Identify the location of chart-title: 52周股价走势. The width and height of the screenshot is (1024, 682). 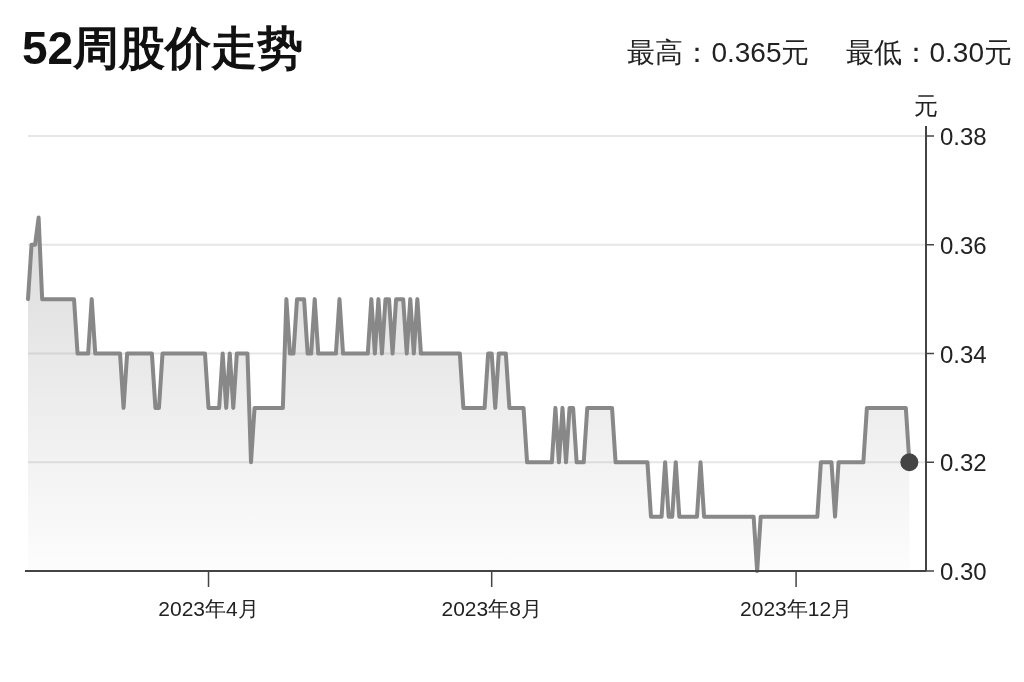
(163, 48).